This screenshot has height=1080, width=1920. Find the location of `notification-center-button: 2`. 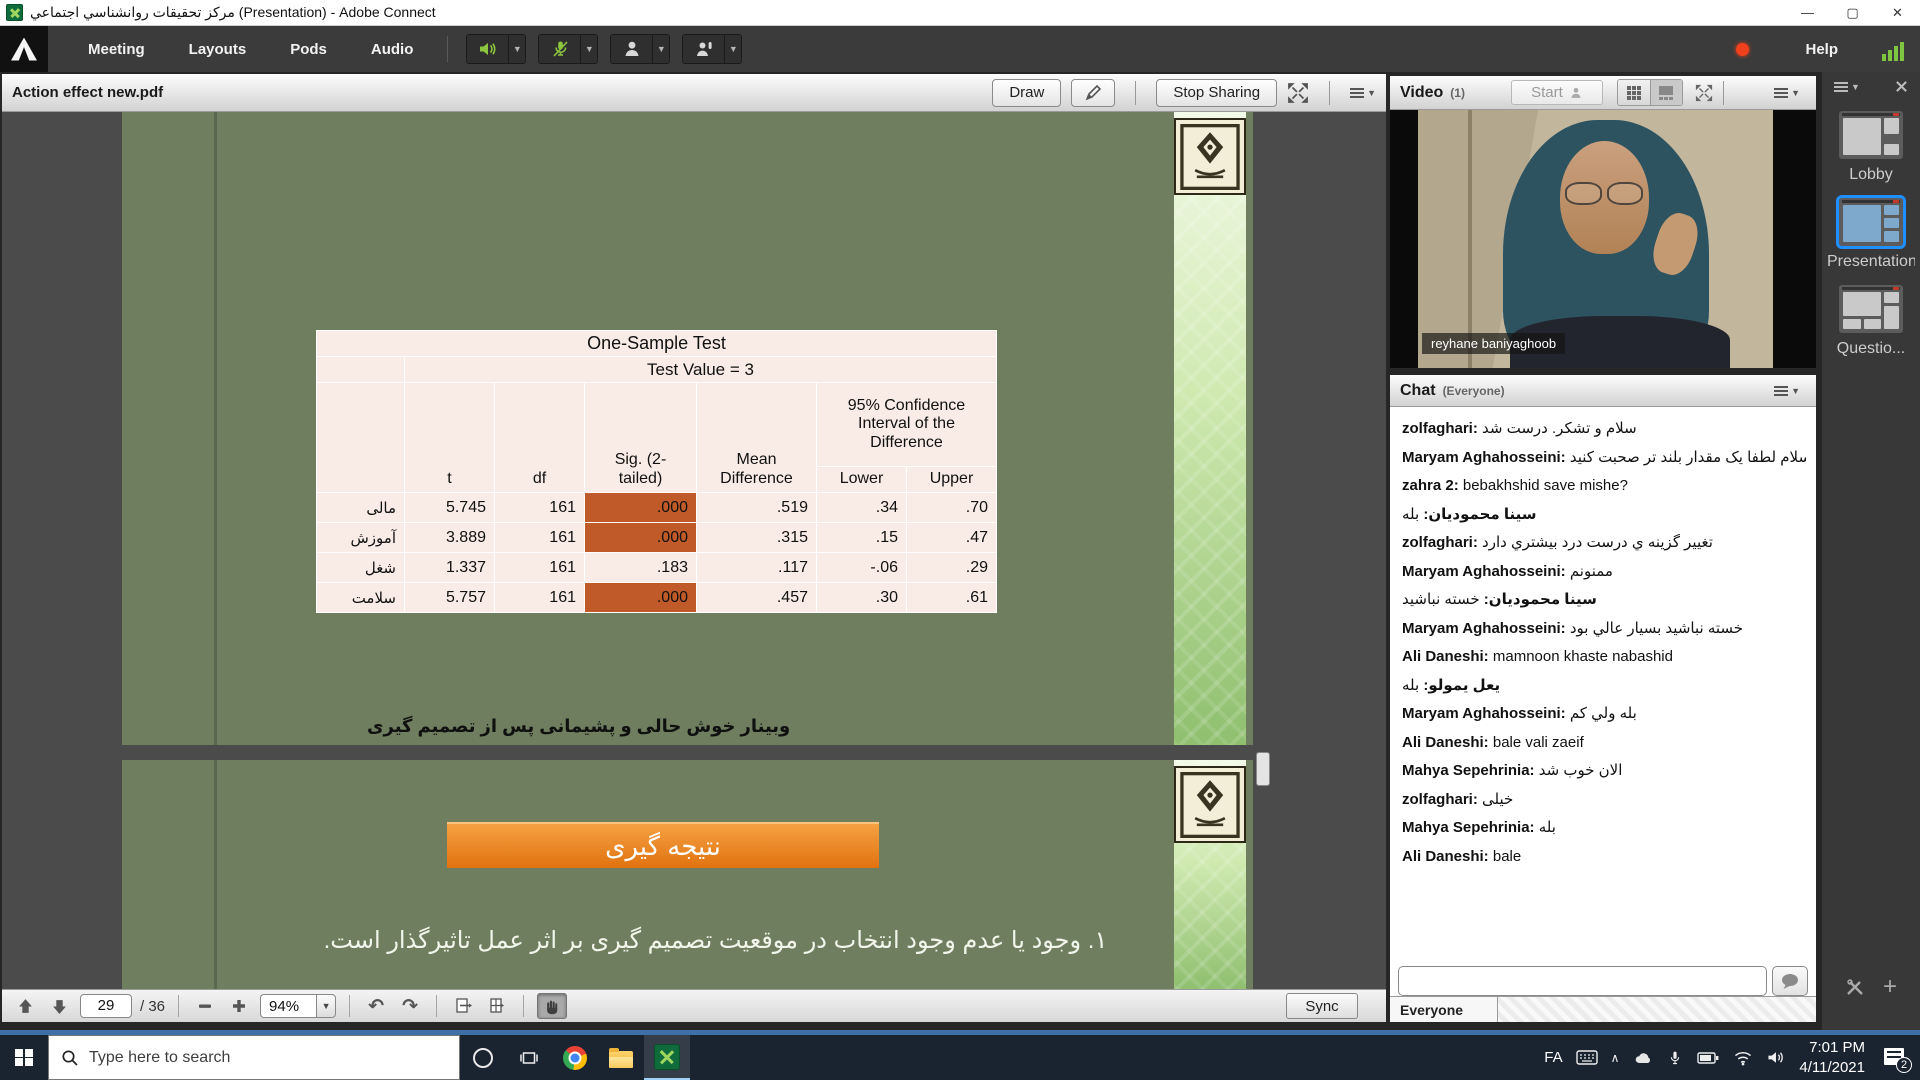

notification-center-button: 2 is located at coordinates (1897, 1059).